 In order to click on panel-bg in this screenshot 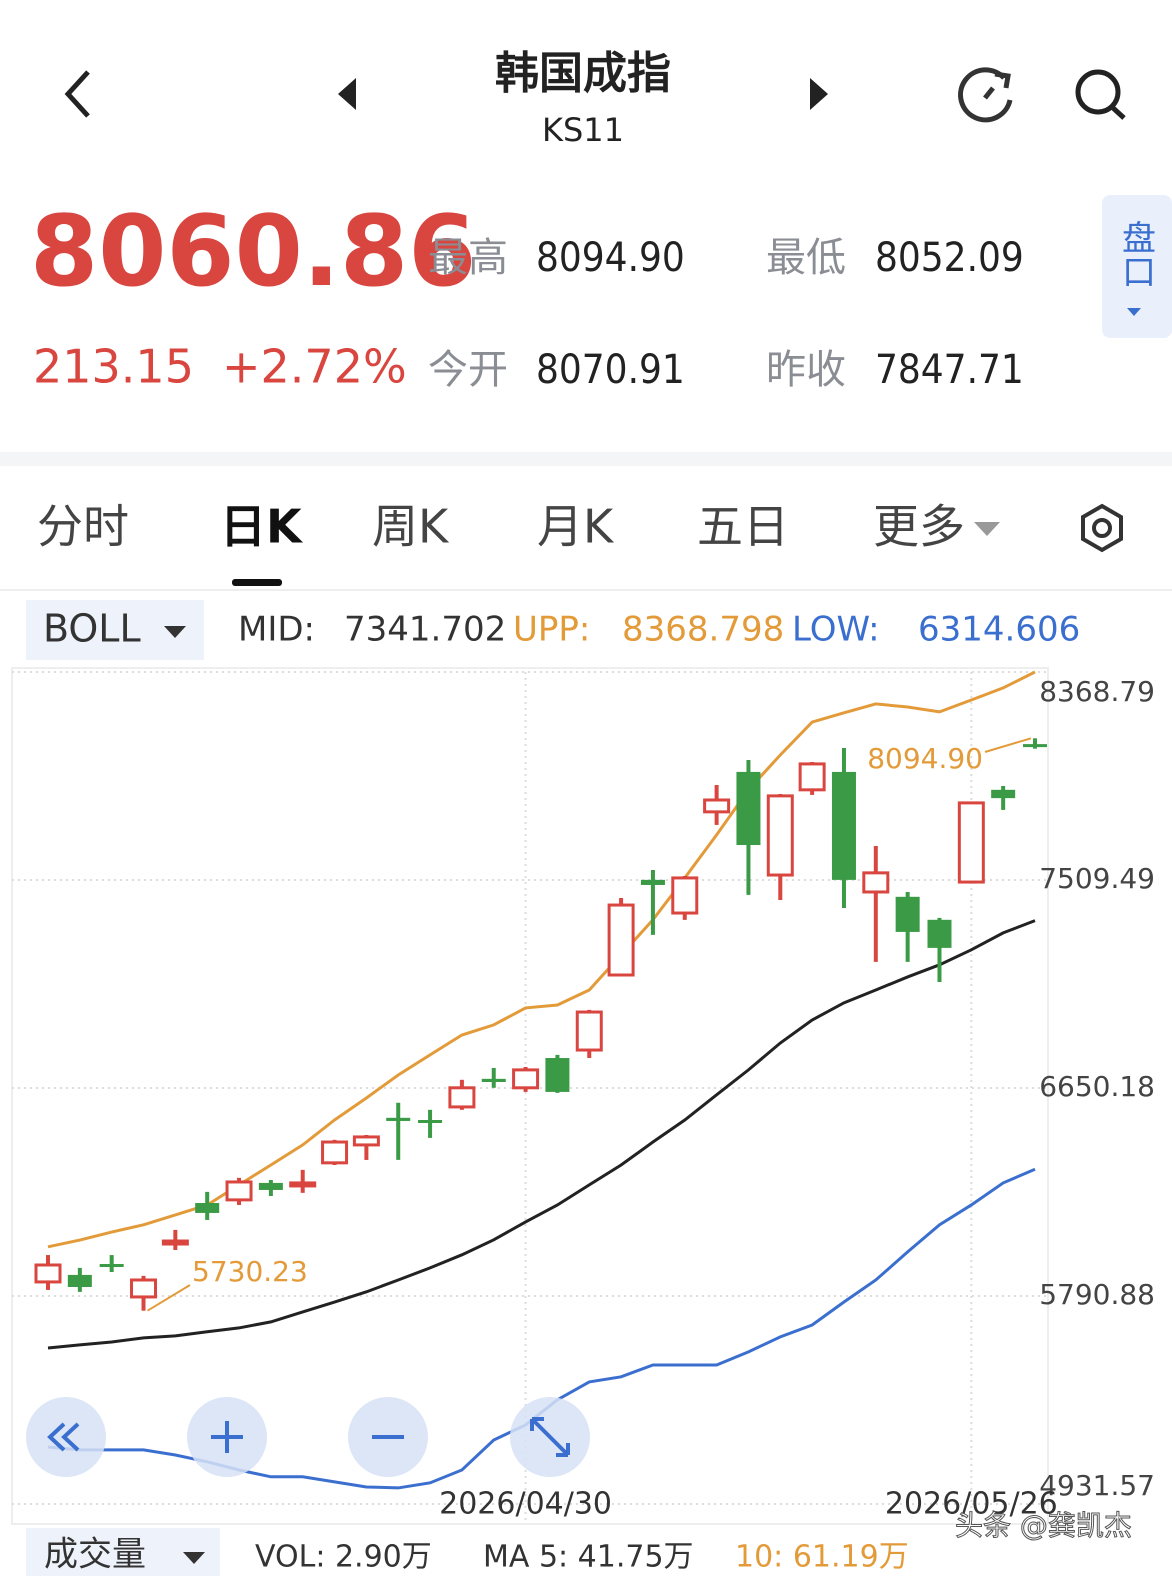, I will do `click(1137, 266)`.